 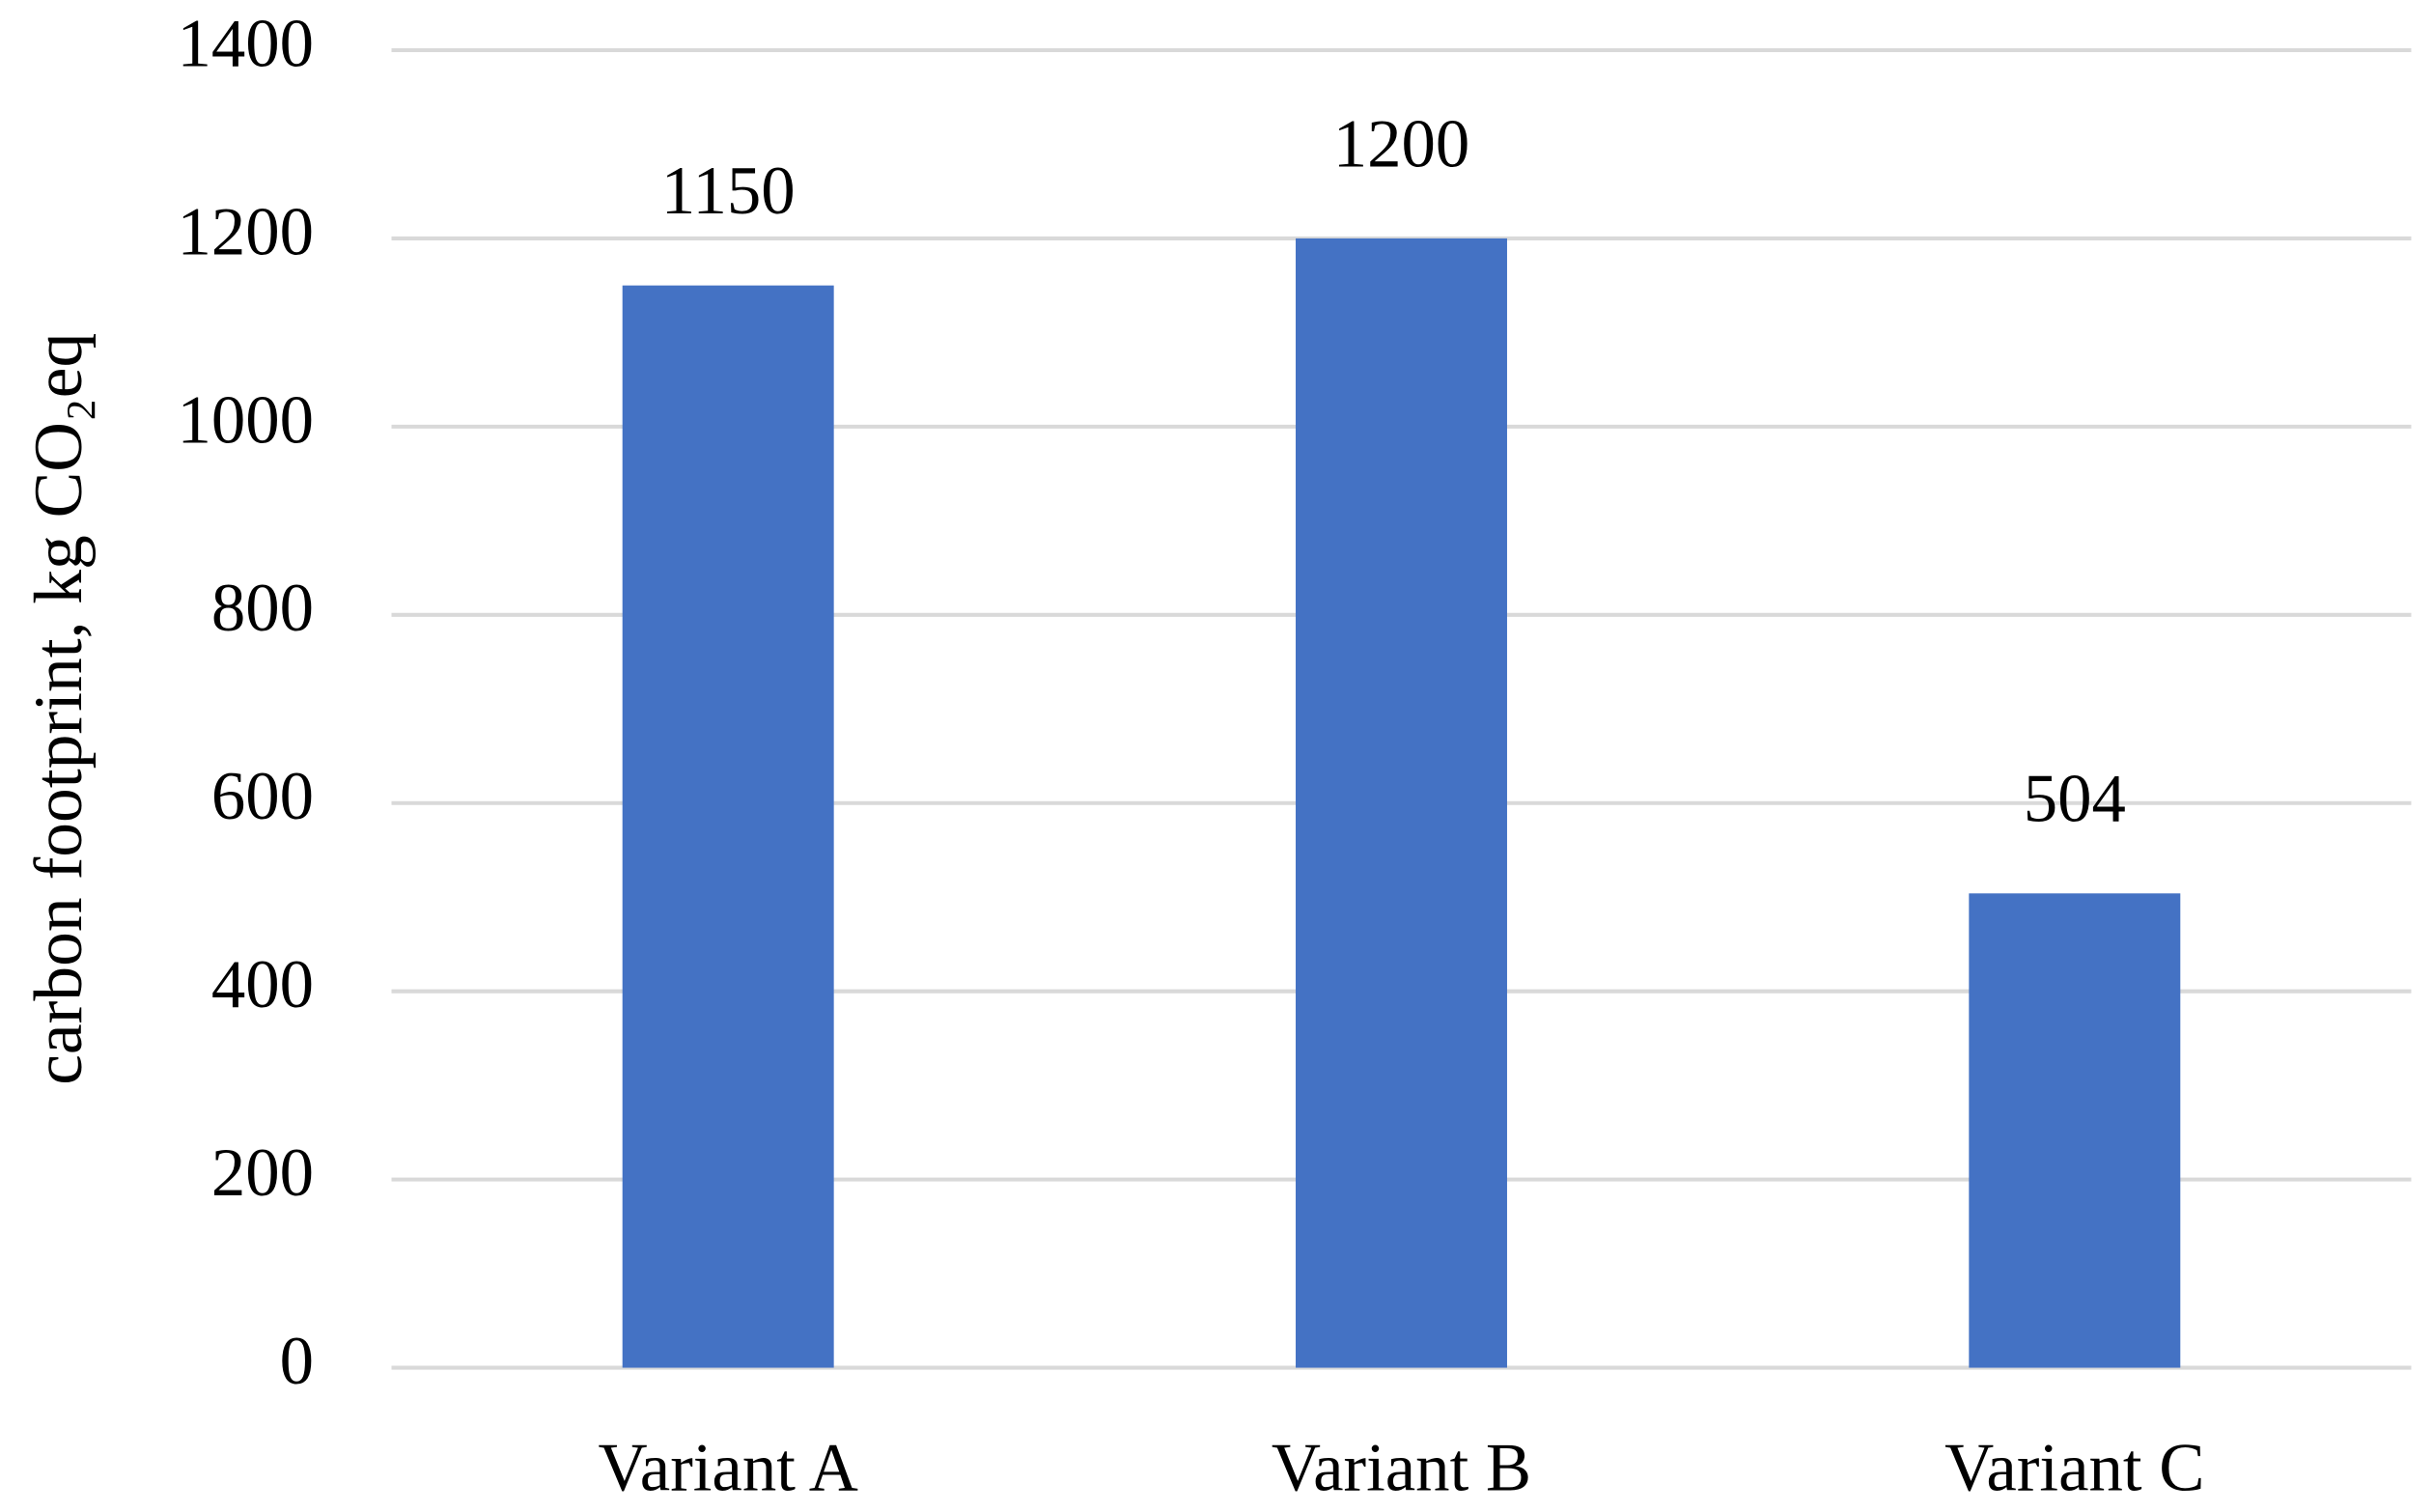 I want to click on y-tick-label: 0, so click(x=297, y=1362).